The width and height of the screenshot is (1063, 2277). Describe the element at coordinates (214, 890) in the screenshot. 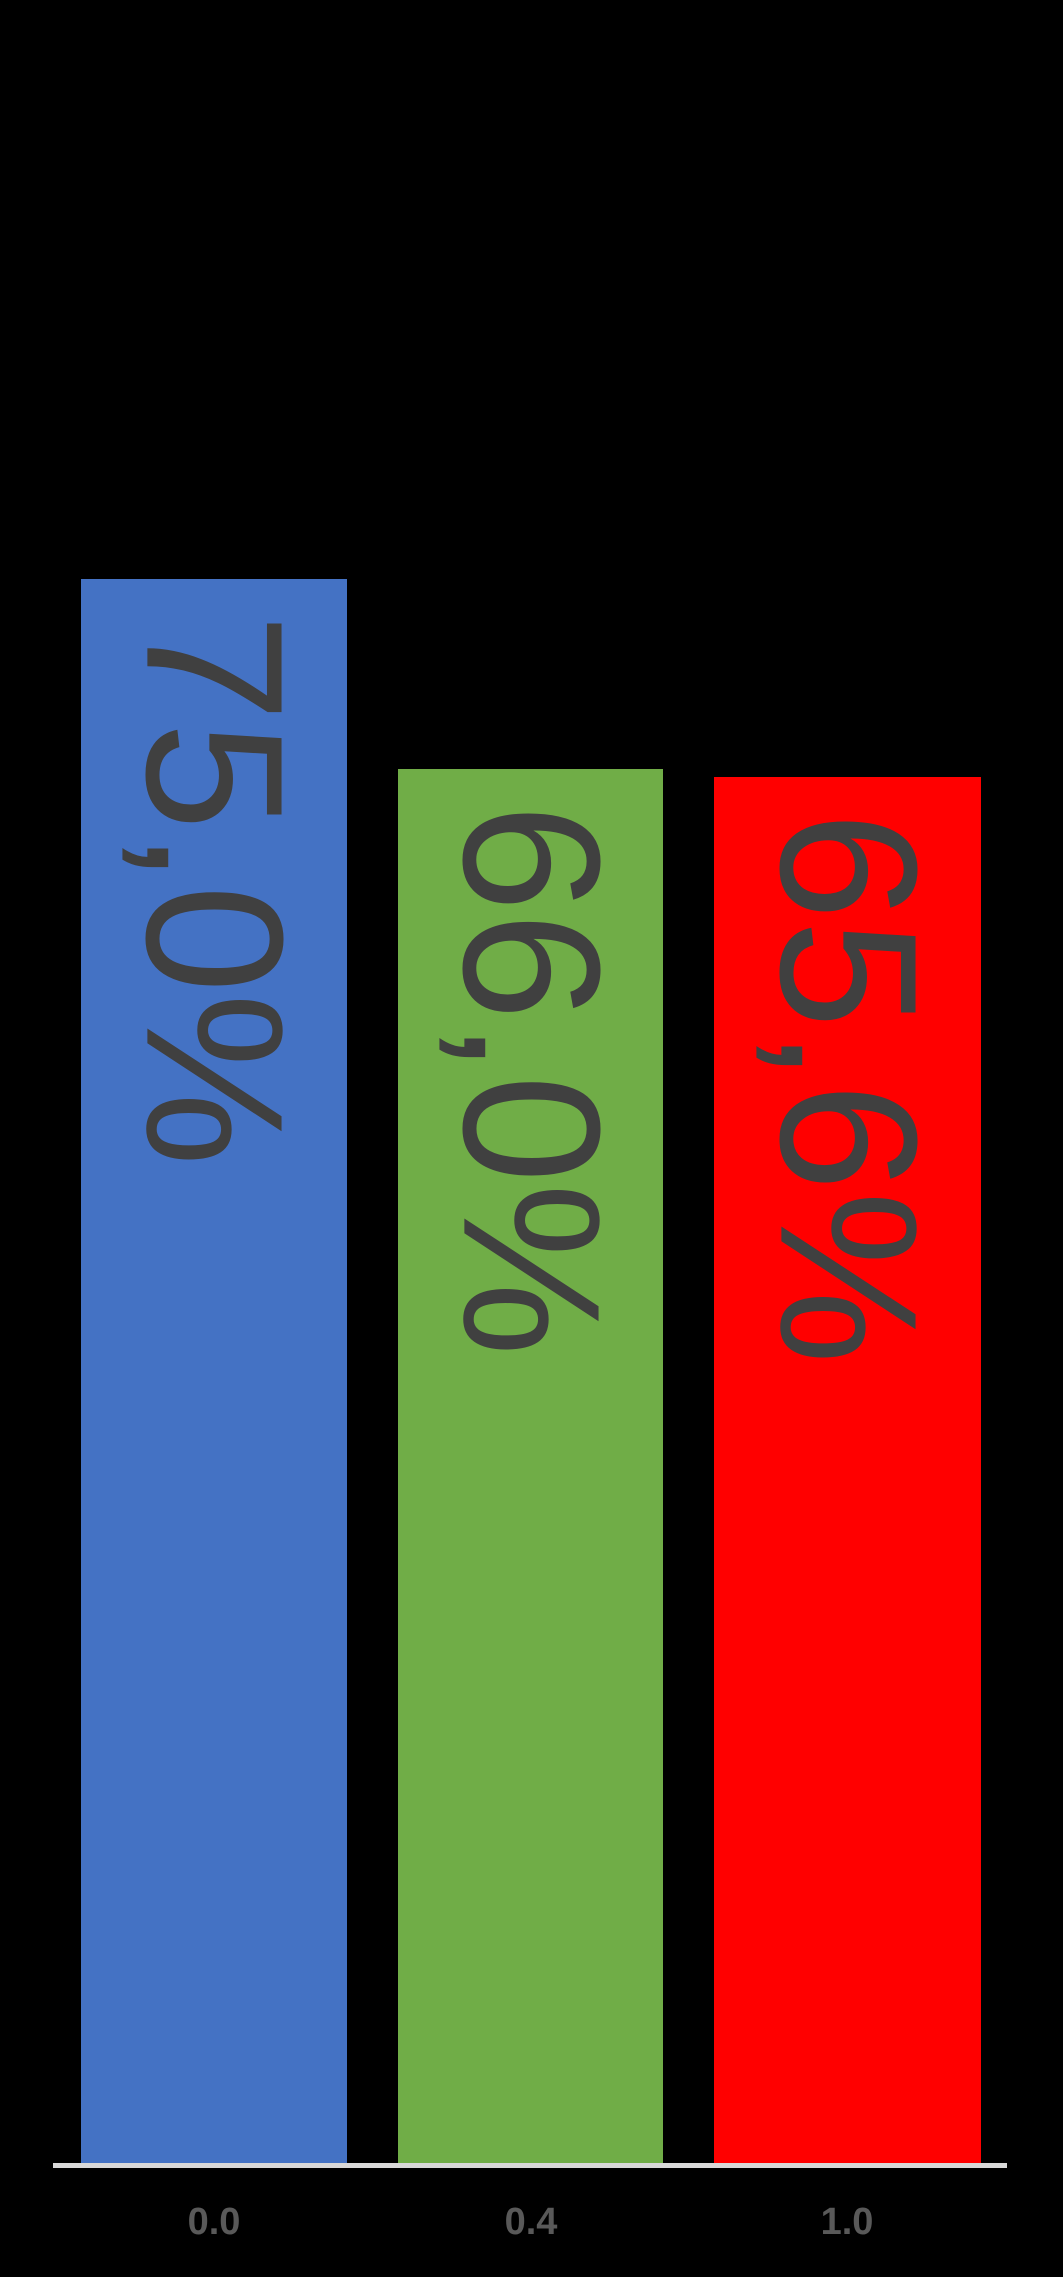

I see `bar-value-label-blue: 75,0%` at that location.